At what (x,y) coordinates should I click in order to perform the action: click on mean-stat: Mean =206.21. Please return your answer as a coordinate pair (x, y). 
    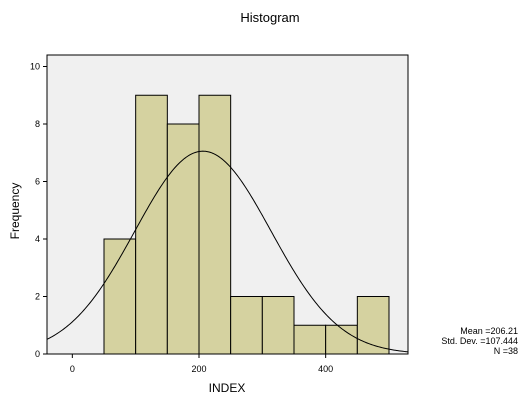
    Looking at the image, I should click on (489, 331).